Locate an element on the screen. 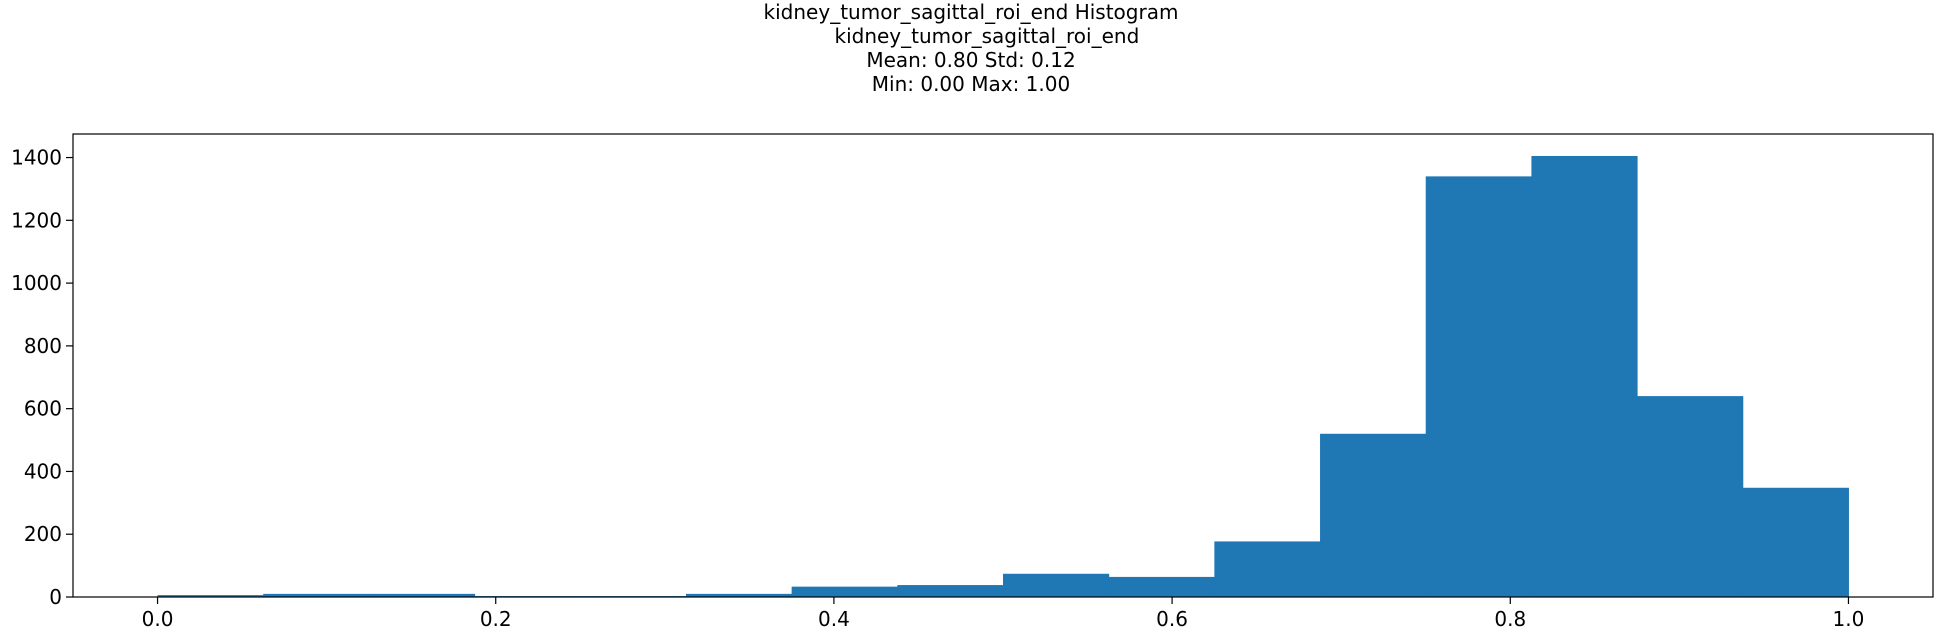 This screenshot has height=636, width=1942. x-axis-ticks: 0.0 0.2 0.4 0.6 0.8 1.0 is located at coordinates (1003, 614).